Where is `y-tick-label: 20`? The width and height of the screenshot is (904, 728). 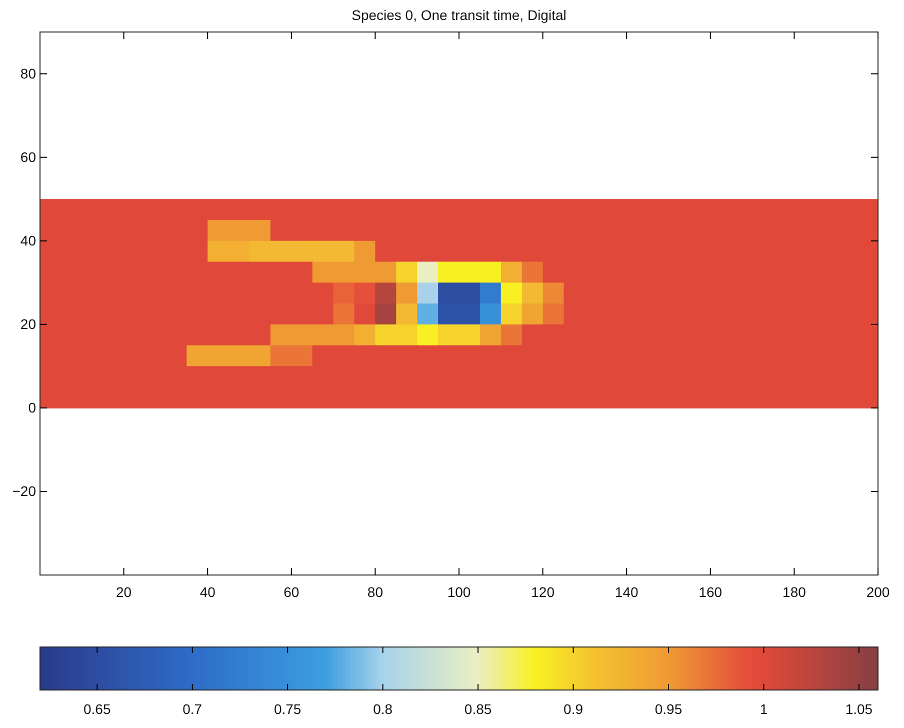
y-tick-label: 20 is located at coordinates (28, 324).